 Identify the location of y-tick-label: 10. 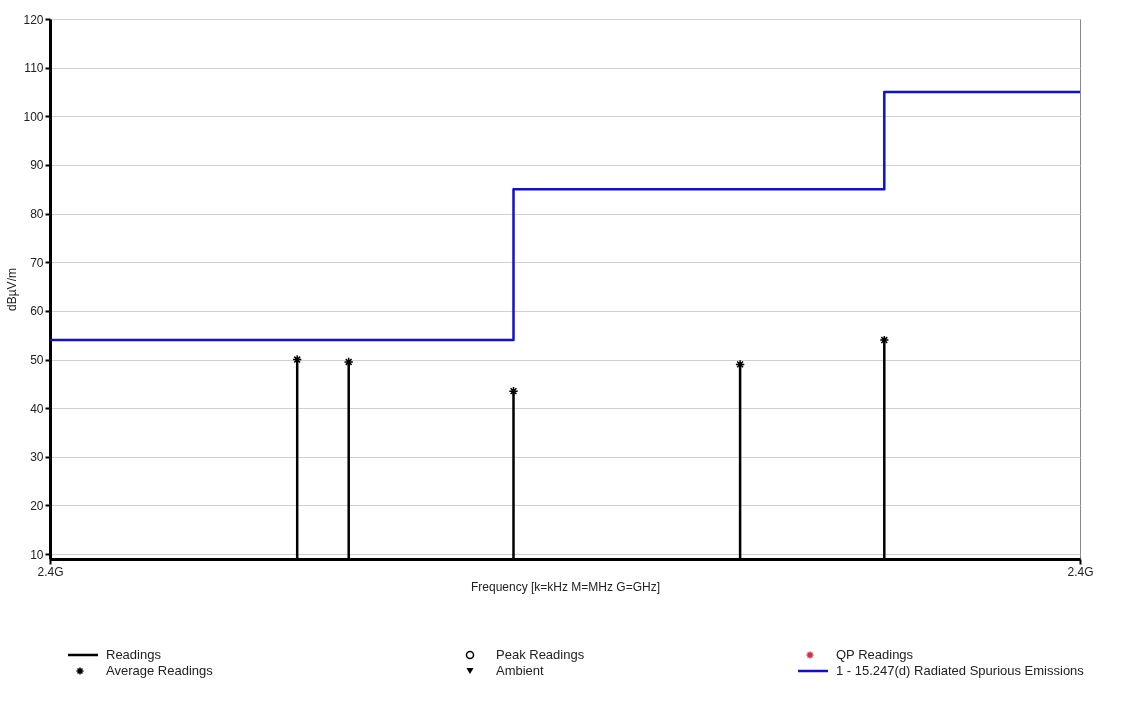
(37, 554).